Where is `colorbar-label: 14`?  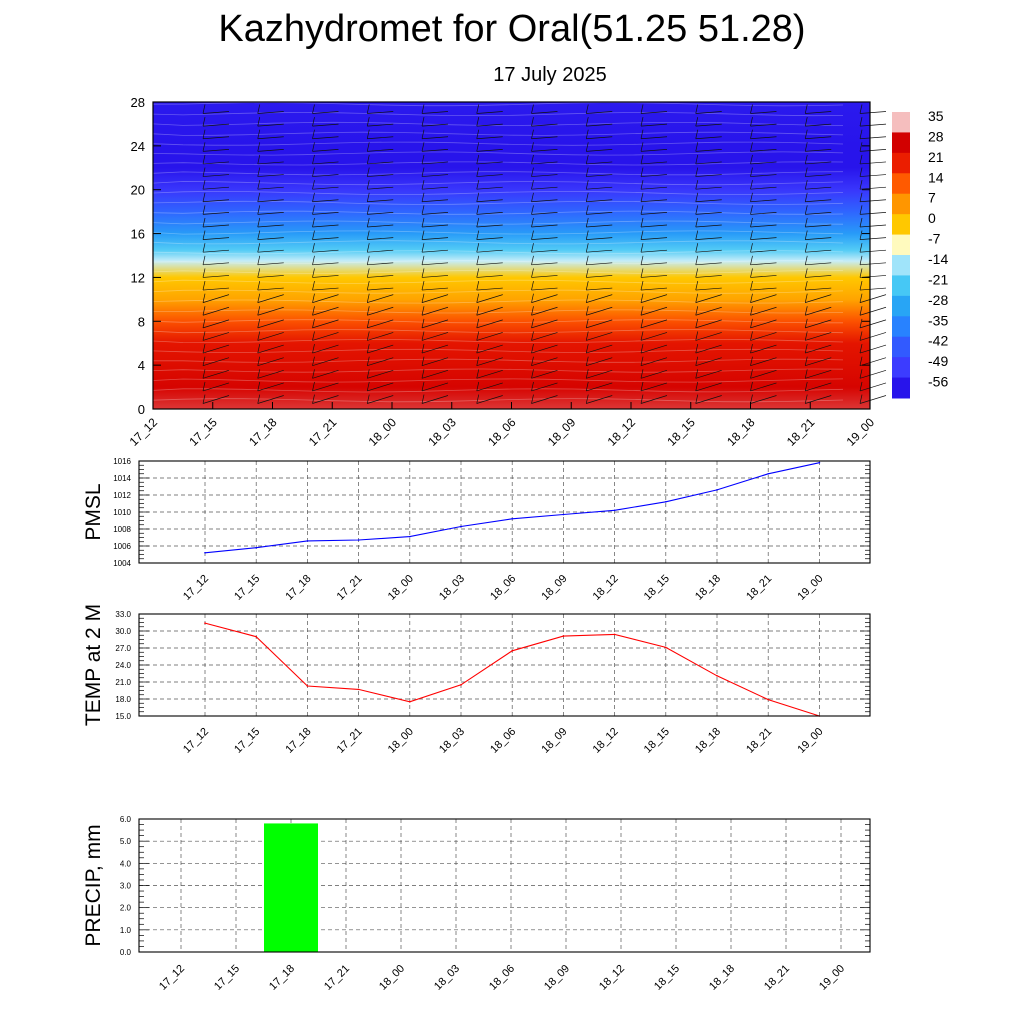
colorbar-label: 14 is located at coordinates (936, 177).